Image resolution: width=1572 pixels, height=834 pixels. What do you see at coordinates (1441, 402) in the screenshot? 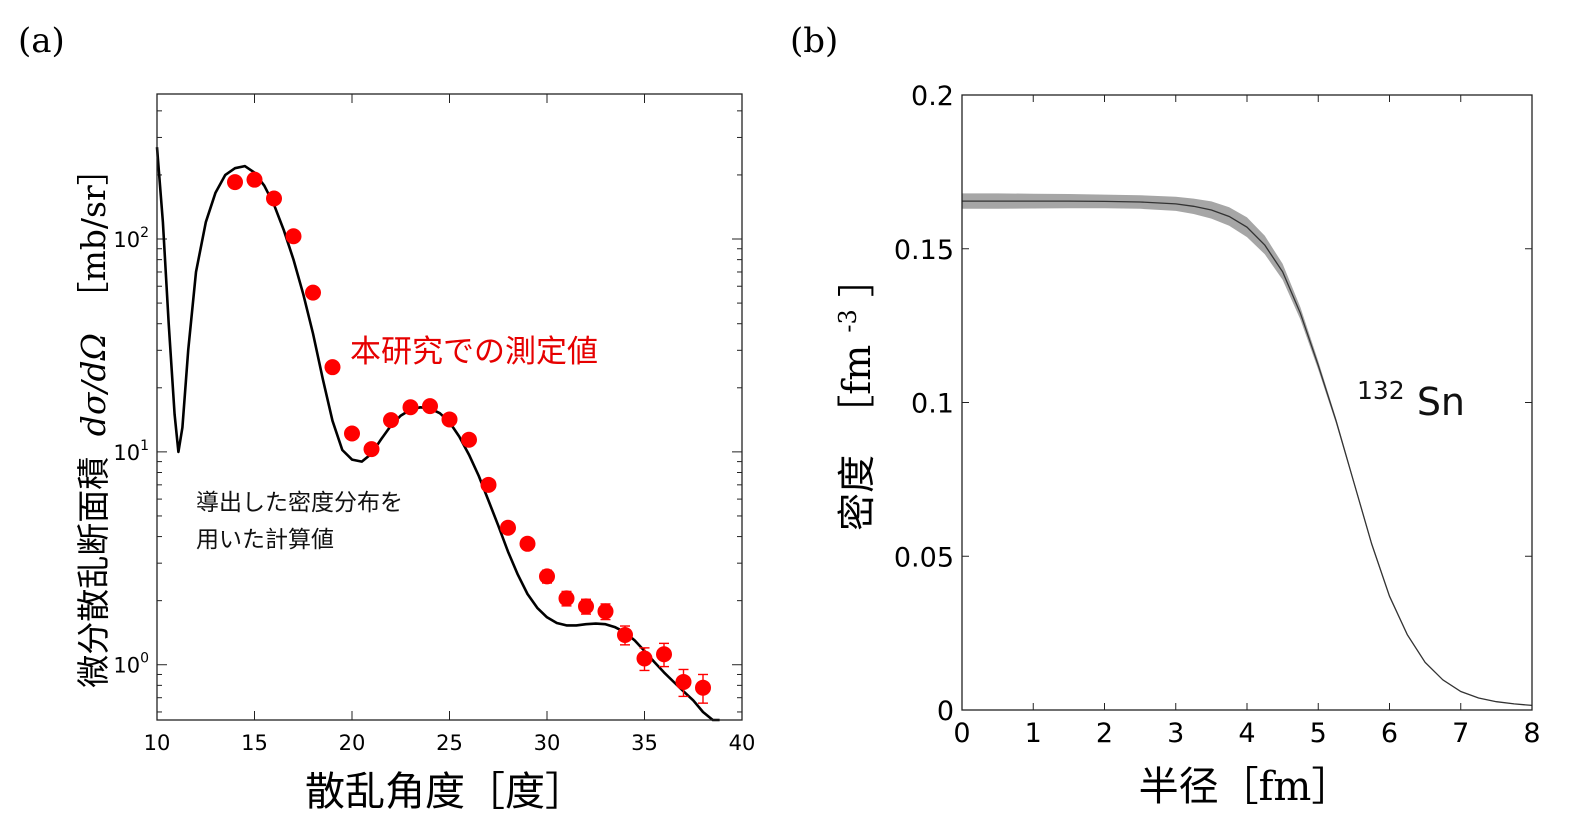
I see `panel-b-element-symbol: Sn` at bounding box center [1441, 402].